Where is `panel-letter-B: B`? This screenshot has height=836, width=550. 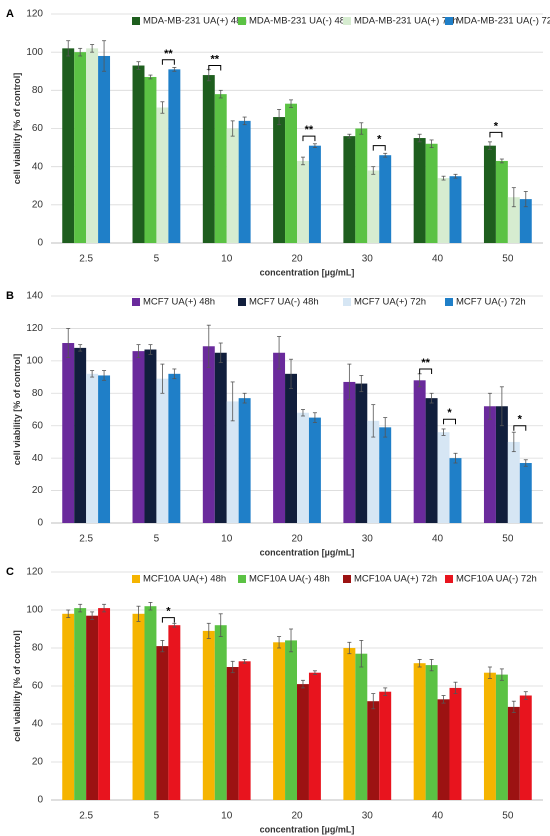 panel-letter-B: B is located at coordinates (10, 296).